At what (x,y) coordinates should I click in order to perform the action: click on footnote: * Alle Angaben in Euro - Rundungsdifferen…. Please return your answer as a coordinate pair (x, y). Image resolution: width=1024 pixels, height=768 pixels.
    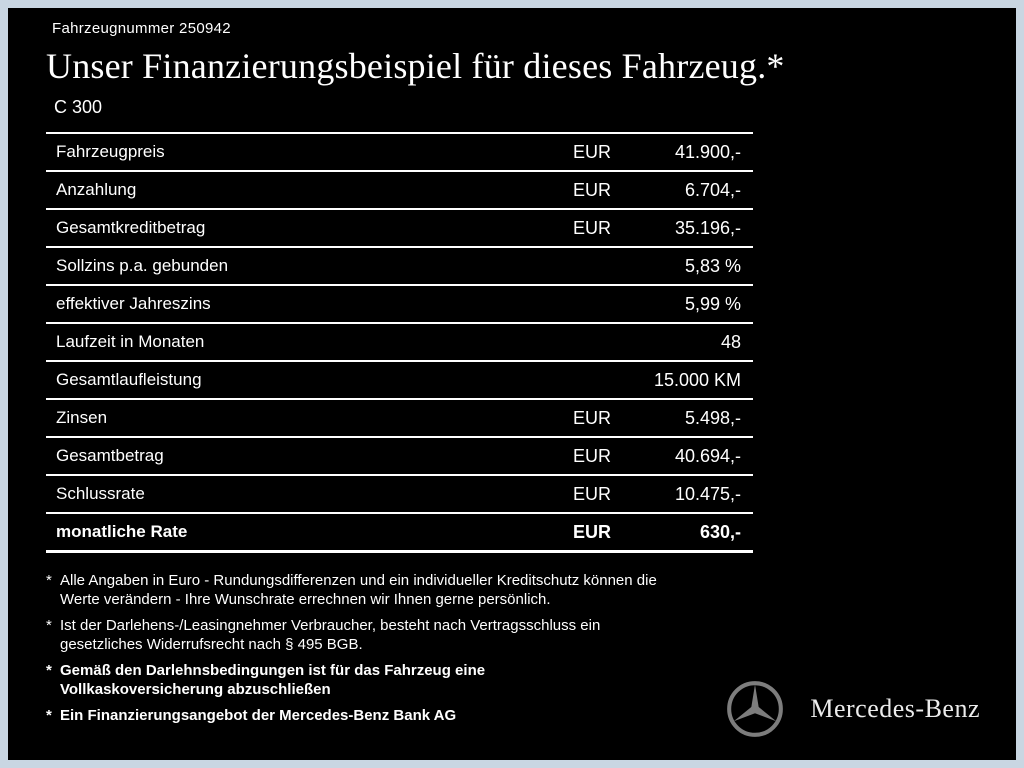
    Looking at the image, I should click on (406, 590).